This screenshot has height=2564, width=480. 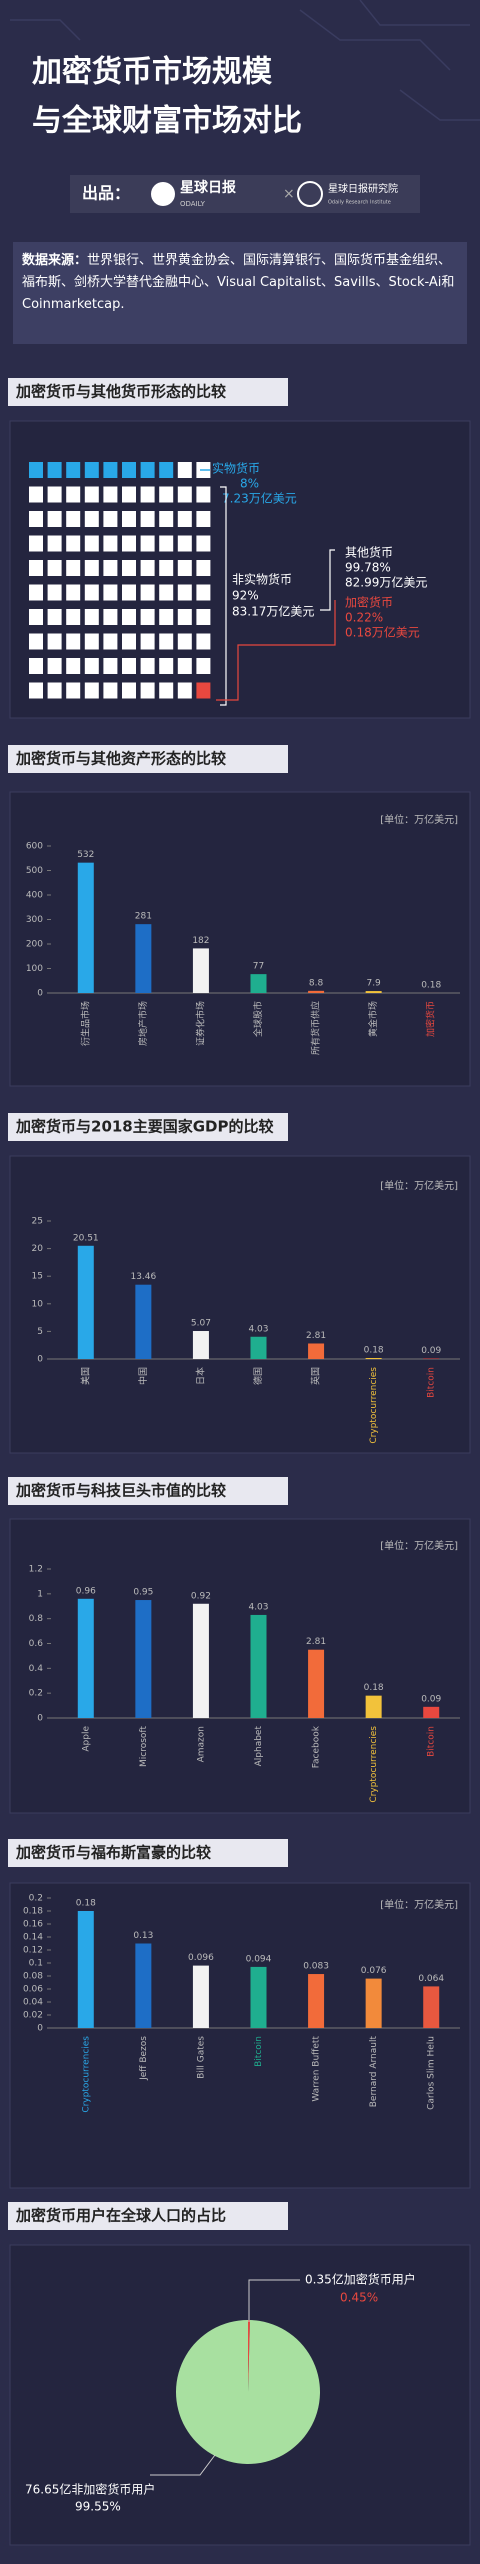 I want to click on x-tick-label: Carlos Slim Helu, so click(x=432, y=2073).